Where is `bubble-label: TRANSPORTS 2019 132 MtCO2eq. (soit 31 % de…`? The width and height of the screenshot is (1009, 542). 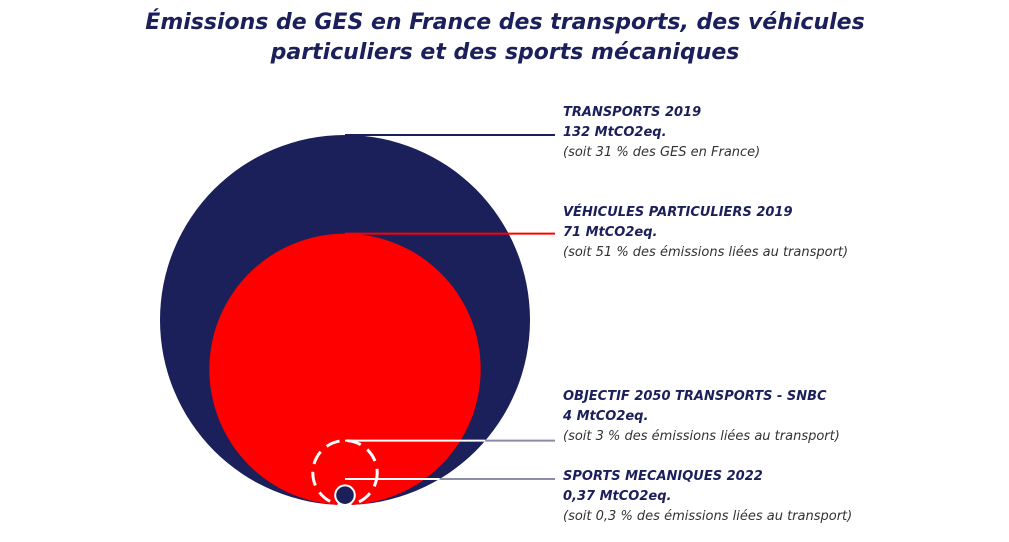 bubble-label: TRANSPORTS 2019 132 MtCO2eq. (soit 31 % de… is located at coordinates (661, 133).